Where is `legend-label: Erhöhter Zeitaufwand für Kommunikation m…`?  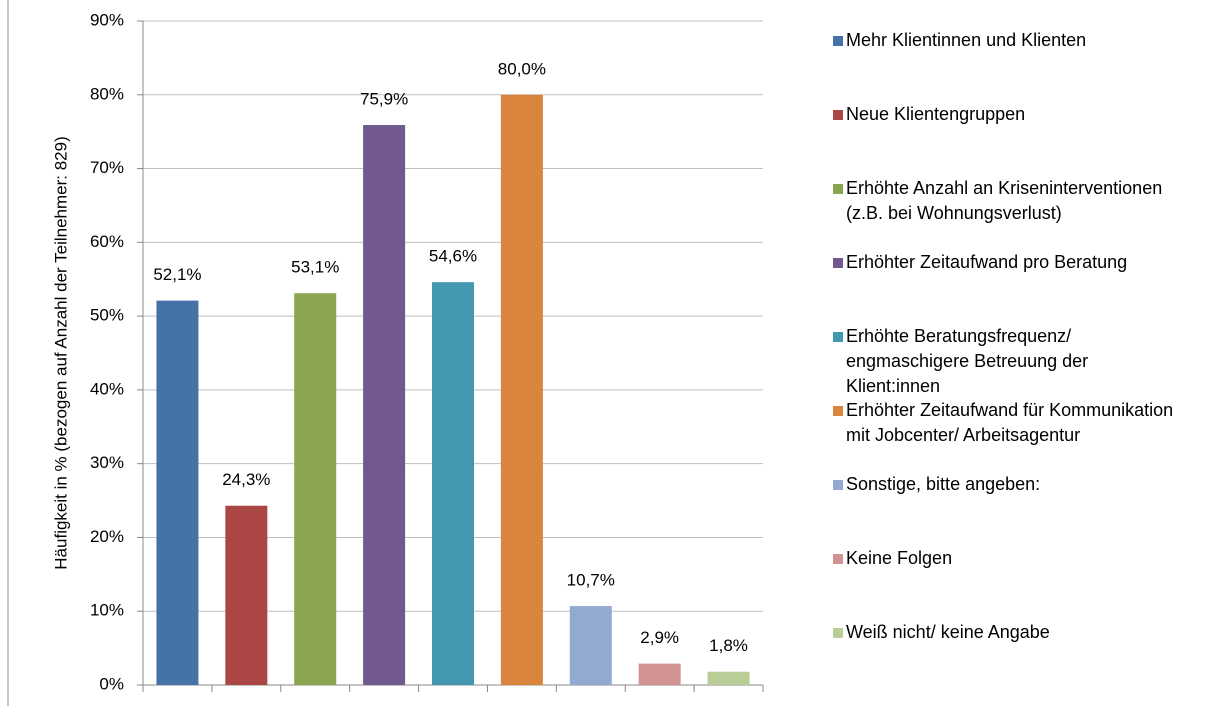
legend-label: Erhöhter Zeitaufwand für Kommunikation m… is located at coordinates (1010, 422).